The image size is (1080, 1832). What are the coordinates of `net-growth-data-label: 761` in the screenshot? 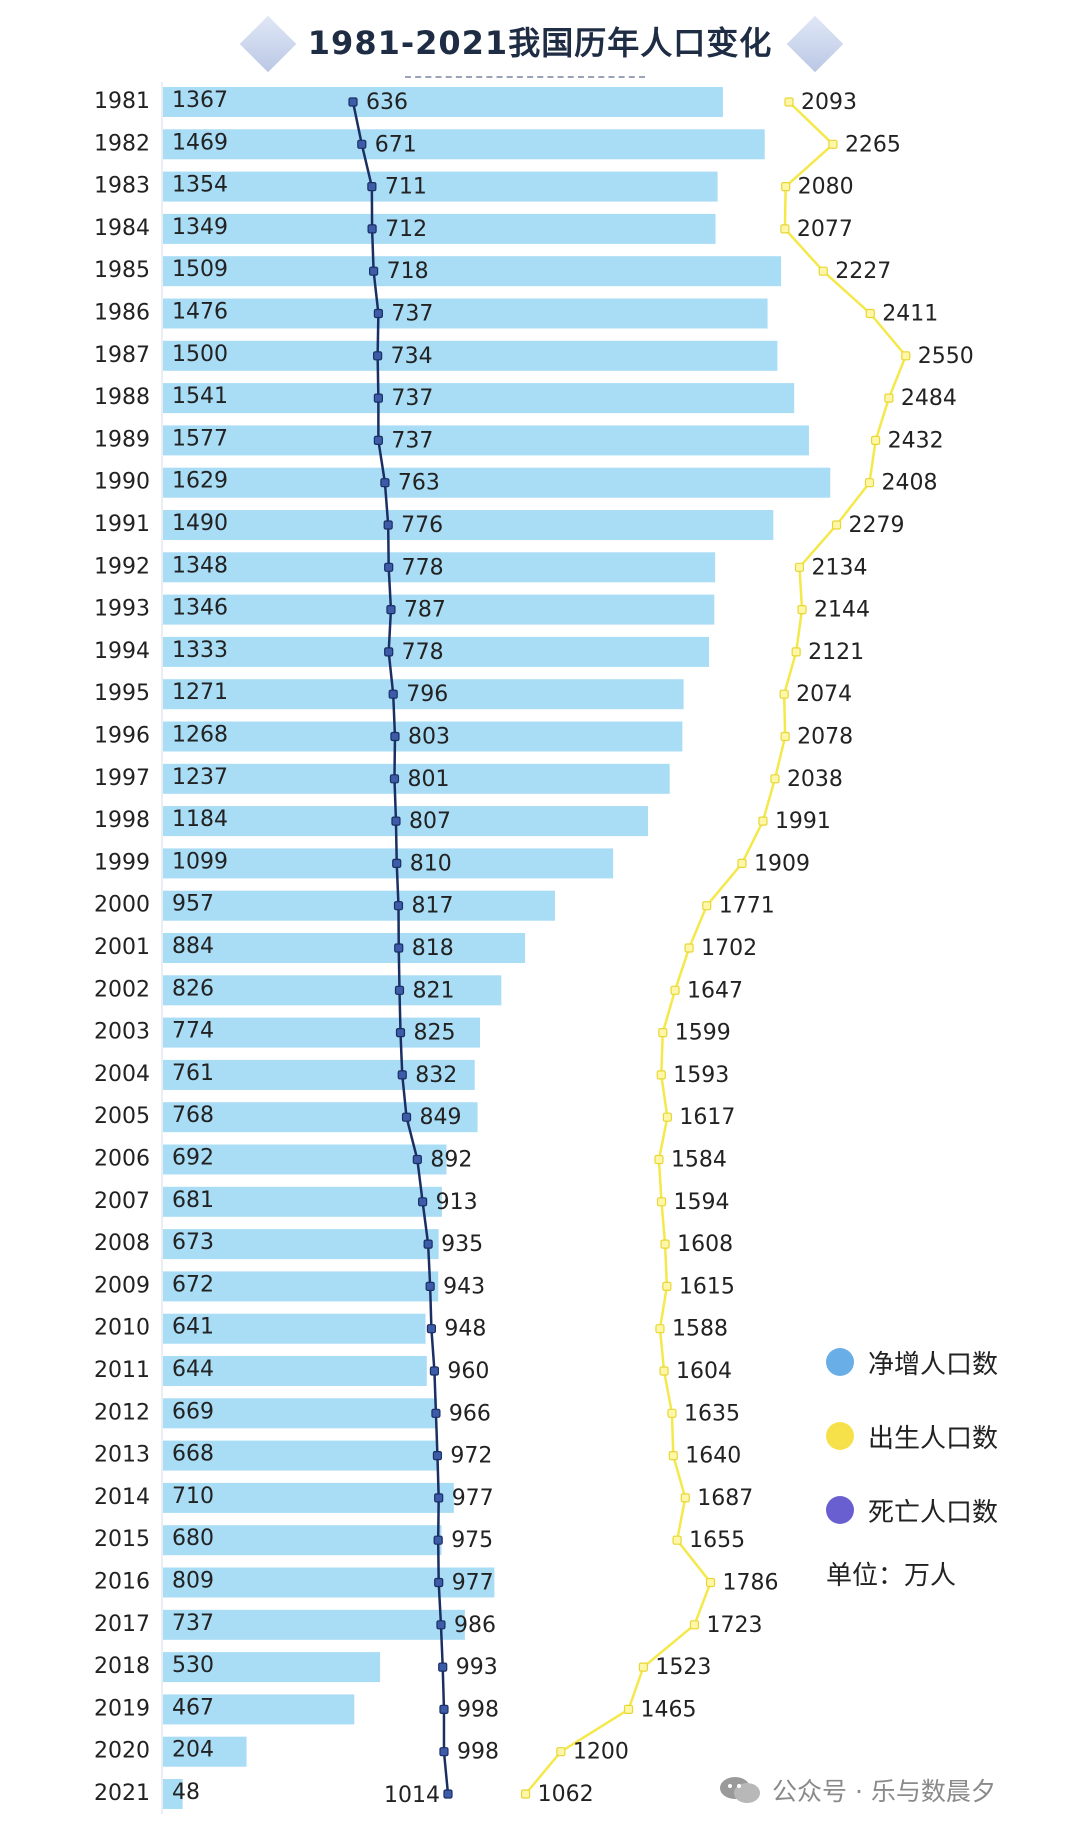 It's located at (193, 1073).